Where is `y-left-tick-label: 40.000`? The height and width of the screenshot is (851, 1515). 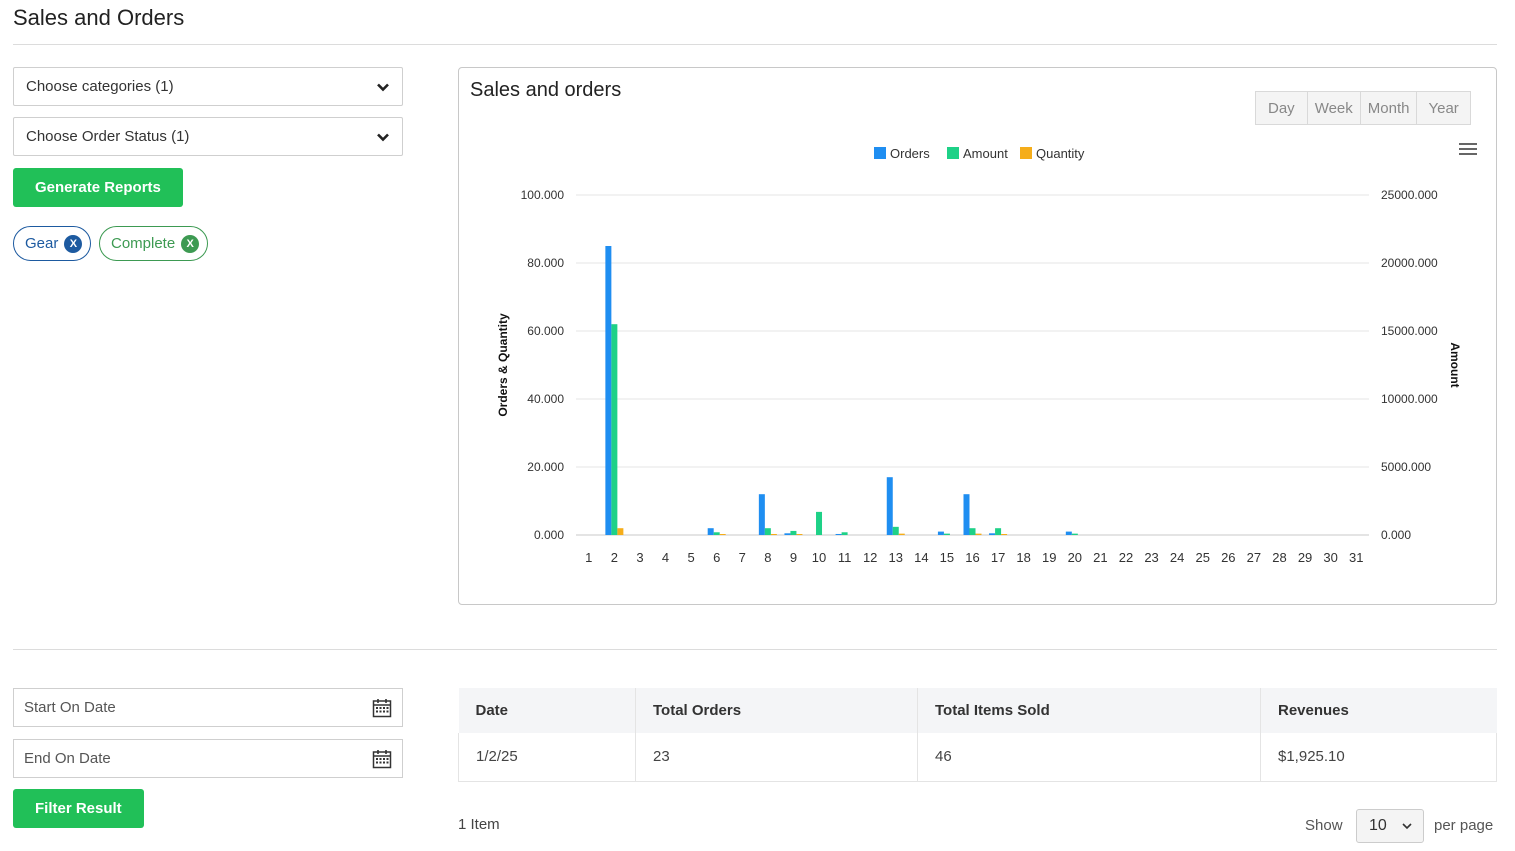 y-left-tick-label: 40.000 is located at coordinates (545, 399).